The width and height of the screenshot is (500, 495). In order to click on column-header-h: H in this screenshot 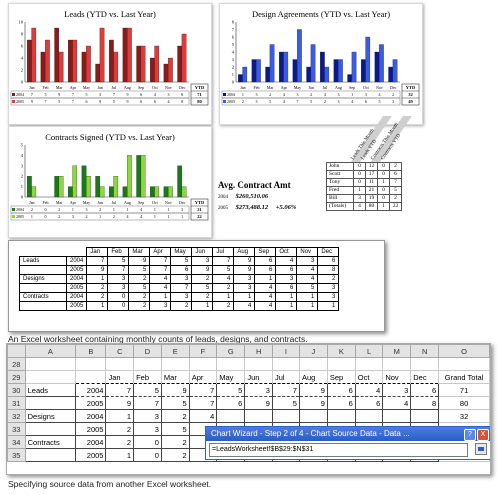, I will do `click(258, 351)`.